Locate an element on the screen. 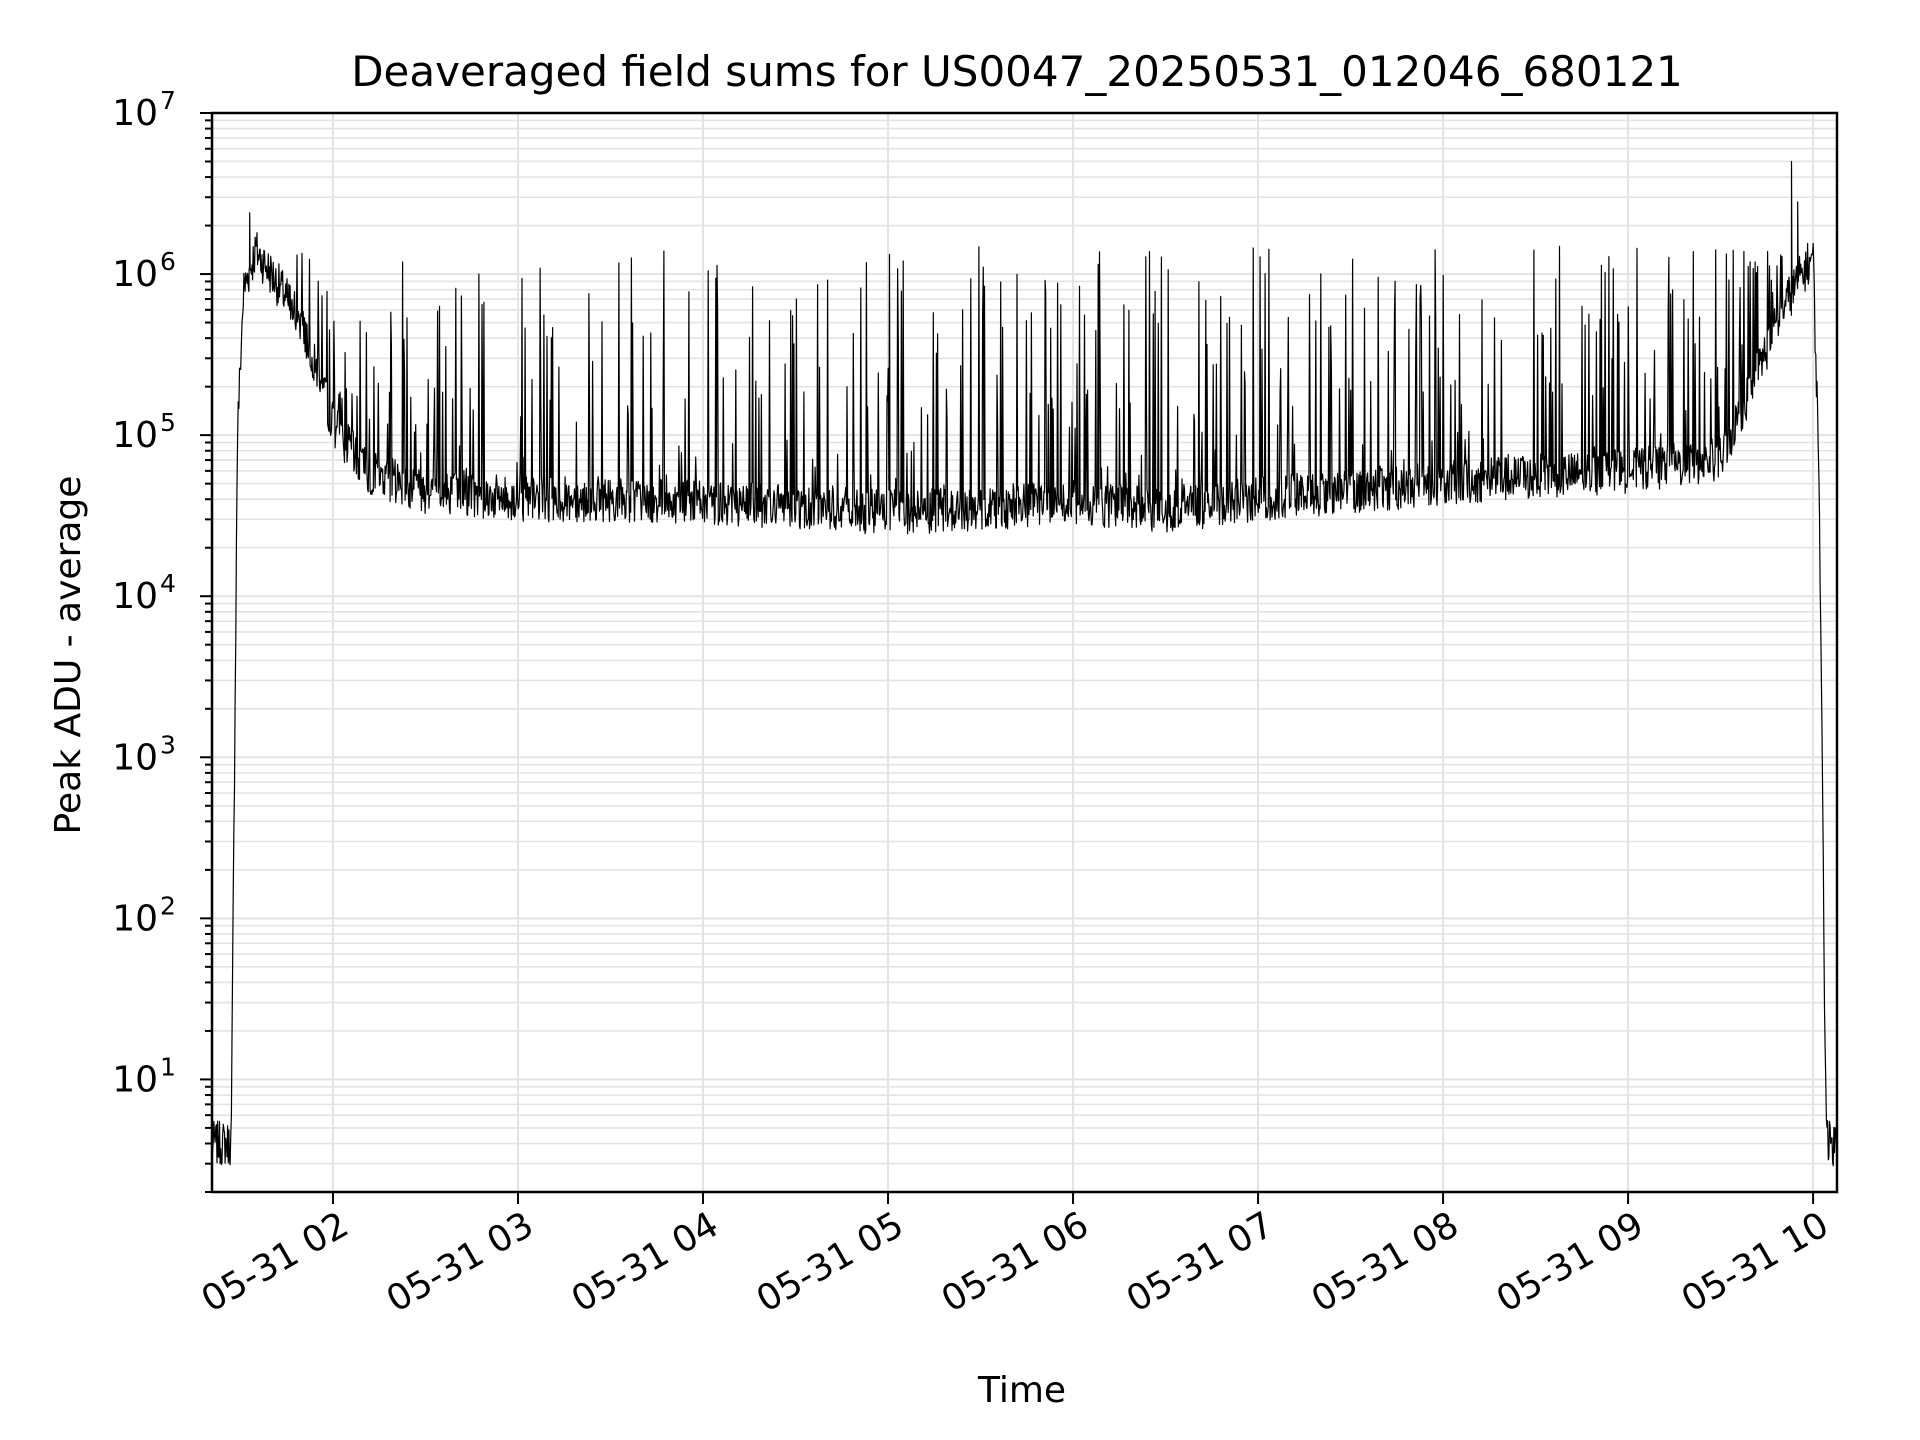  x-tick-label: 05-31 06 is located at coordinates (1015, 1262).